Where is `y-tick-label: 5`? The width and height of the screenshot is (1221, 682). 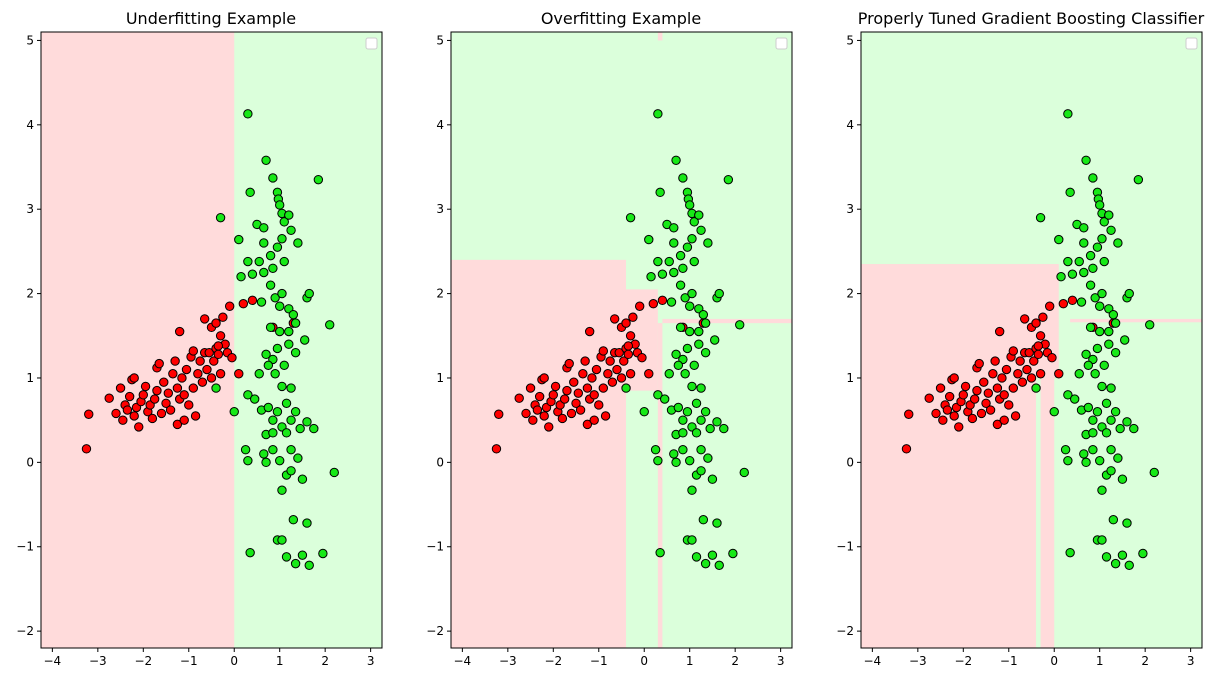
y-tick-label: 5 is located at coordinates (850, 40).